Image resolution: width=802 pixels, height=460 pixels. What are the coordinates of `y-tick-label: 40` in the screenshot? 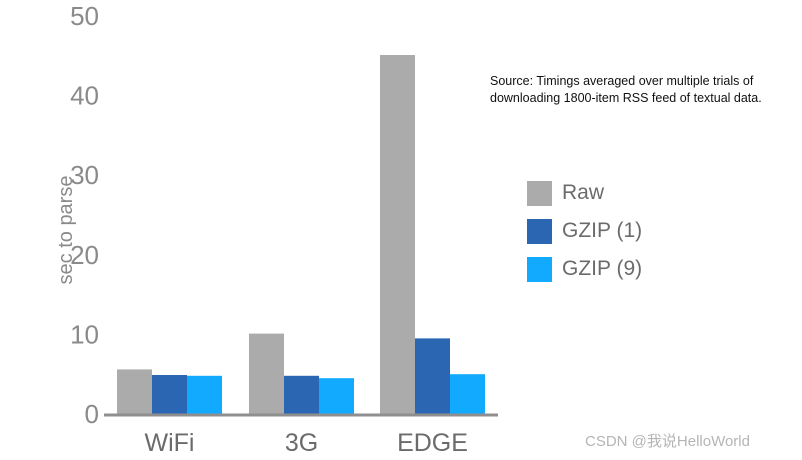 It's located at (84, 96).